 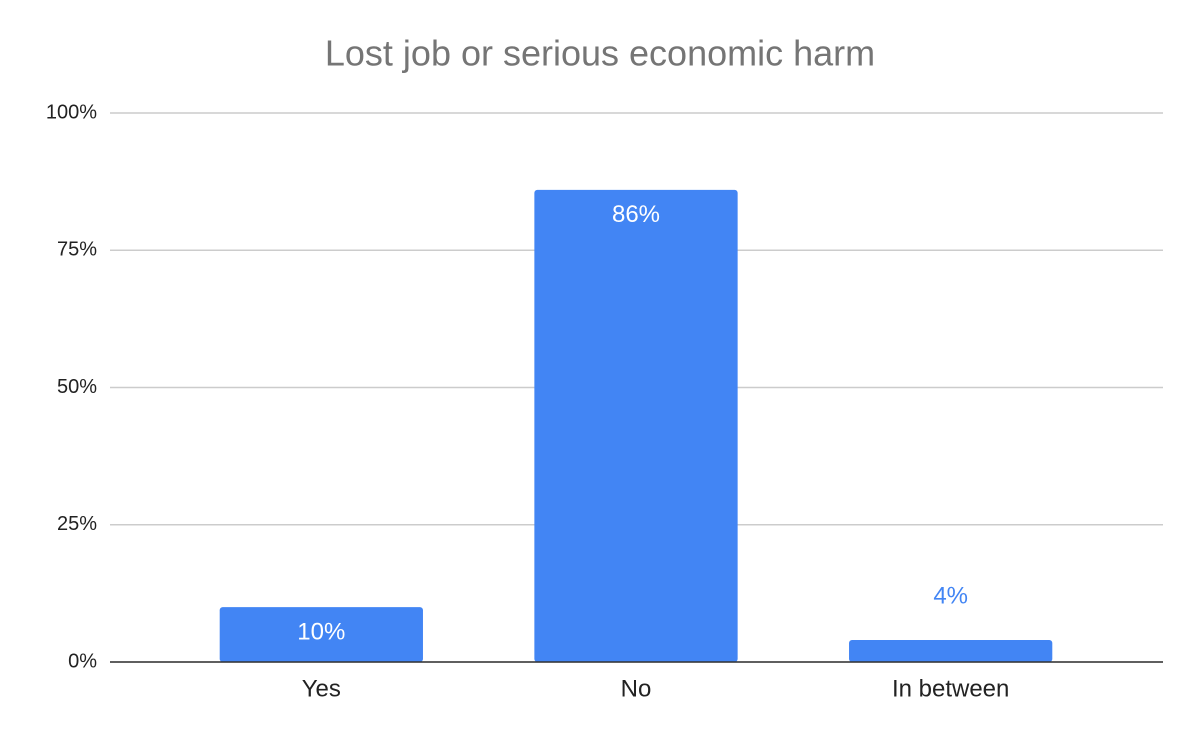 I want to click on x-tick-label: In between, so click(x=950, y=688).